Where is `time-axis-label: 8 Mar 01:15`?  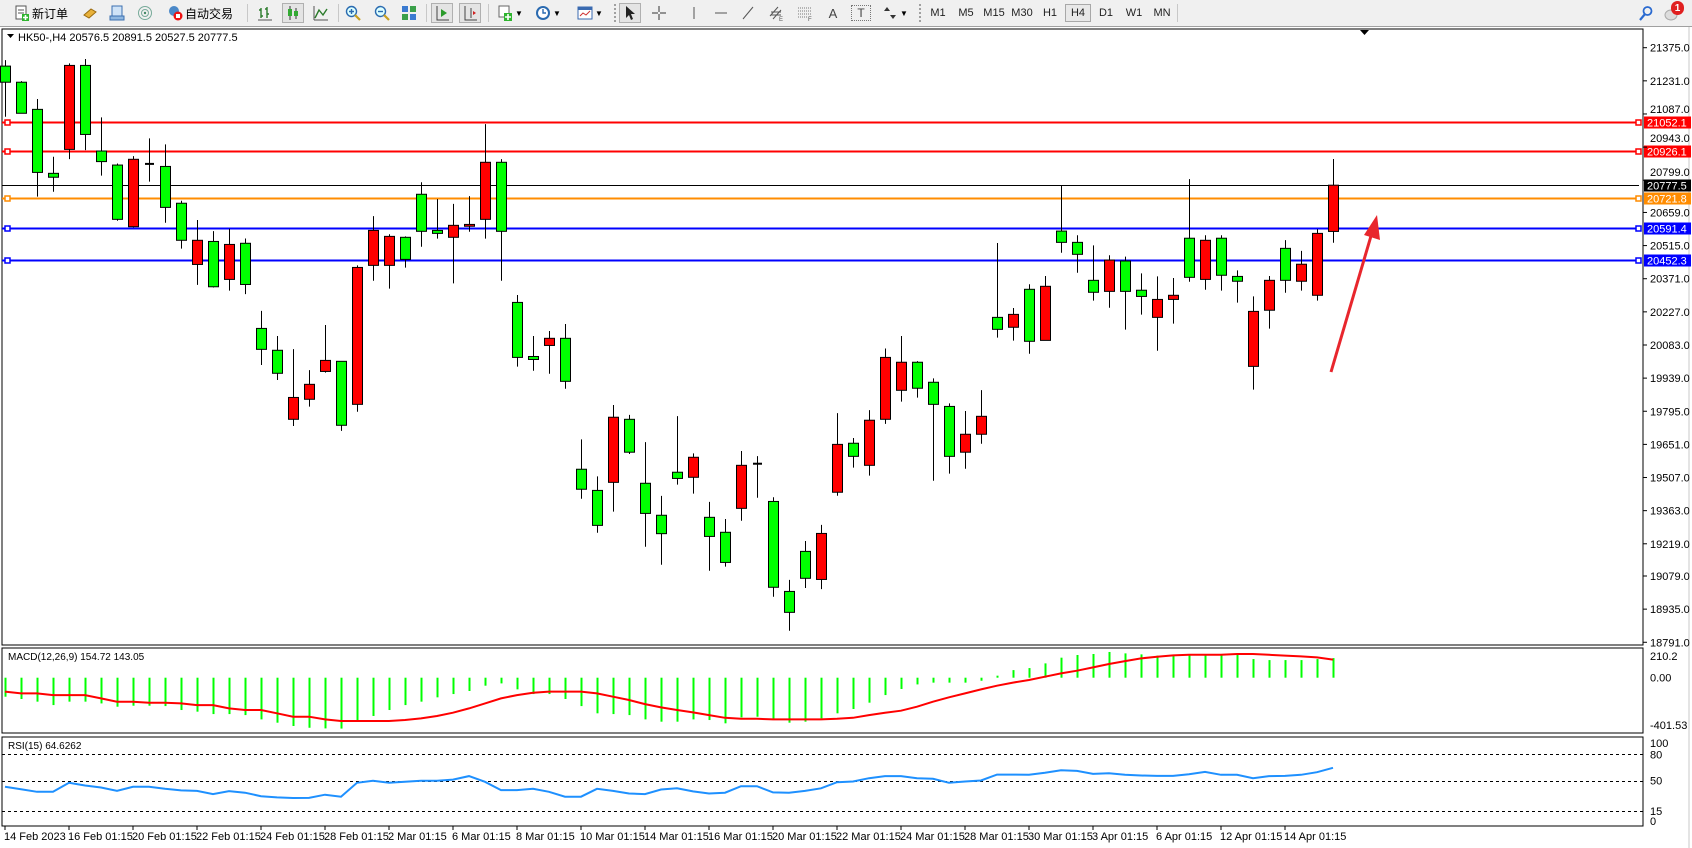
time-axis-label: 8 Mar 01:15 is located at coordinates (545, 837).